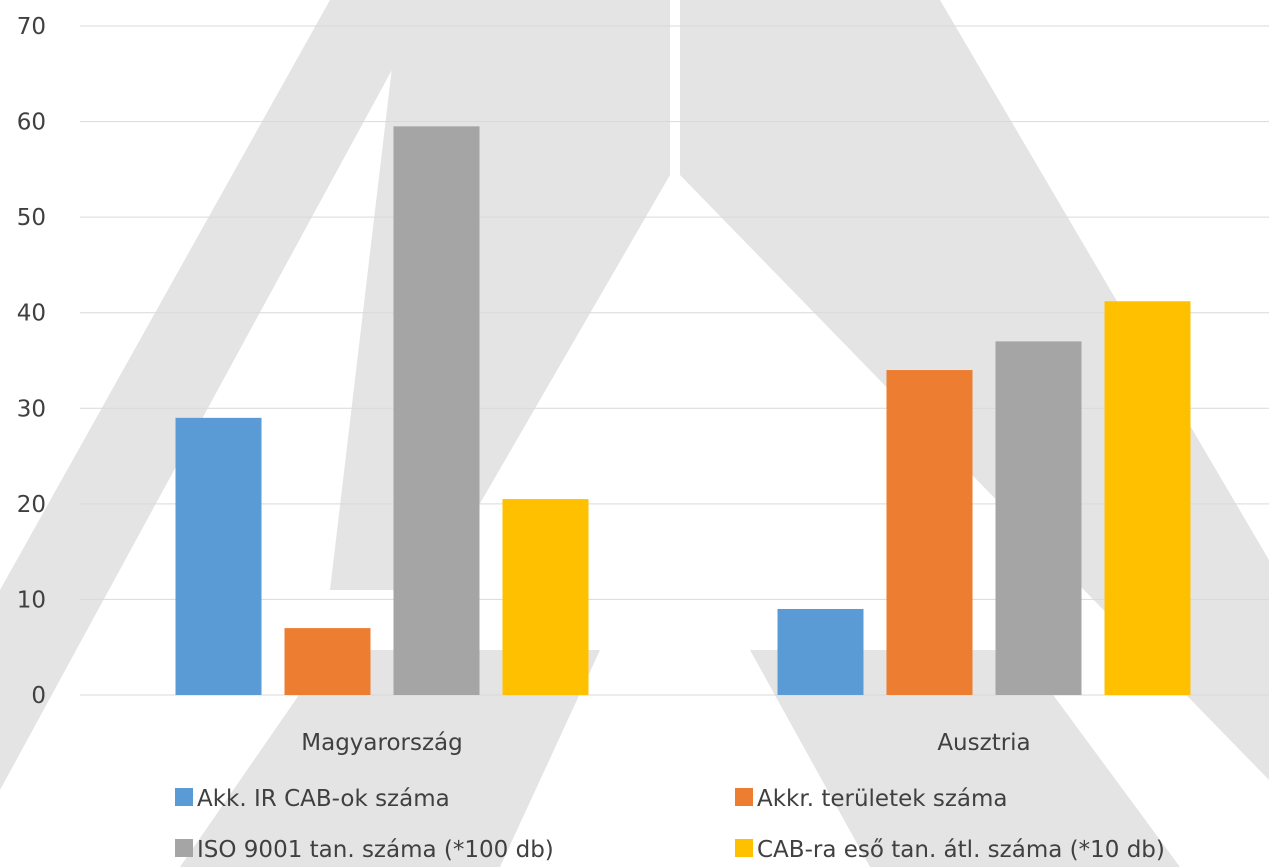 This screenshot has height=867, width=1269. What do you see at coordinates (31, 27) in the screenshot?
I see `y-tick-label: 70` at bounding box center [31, 27].